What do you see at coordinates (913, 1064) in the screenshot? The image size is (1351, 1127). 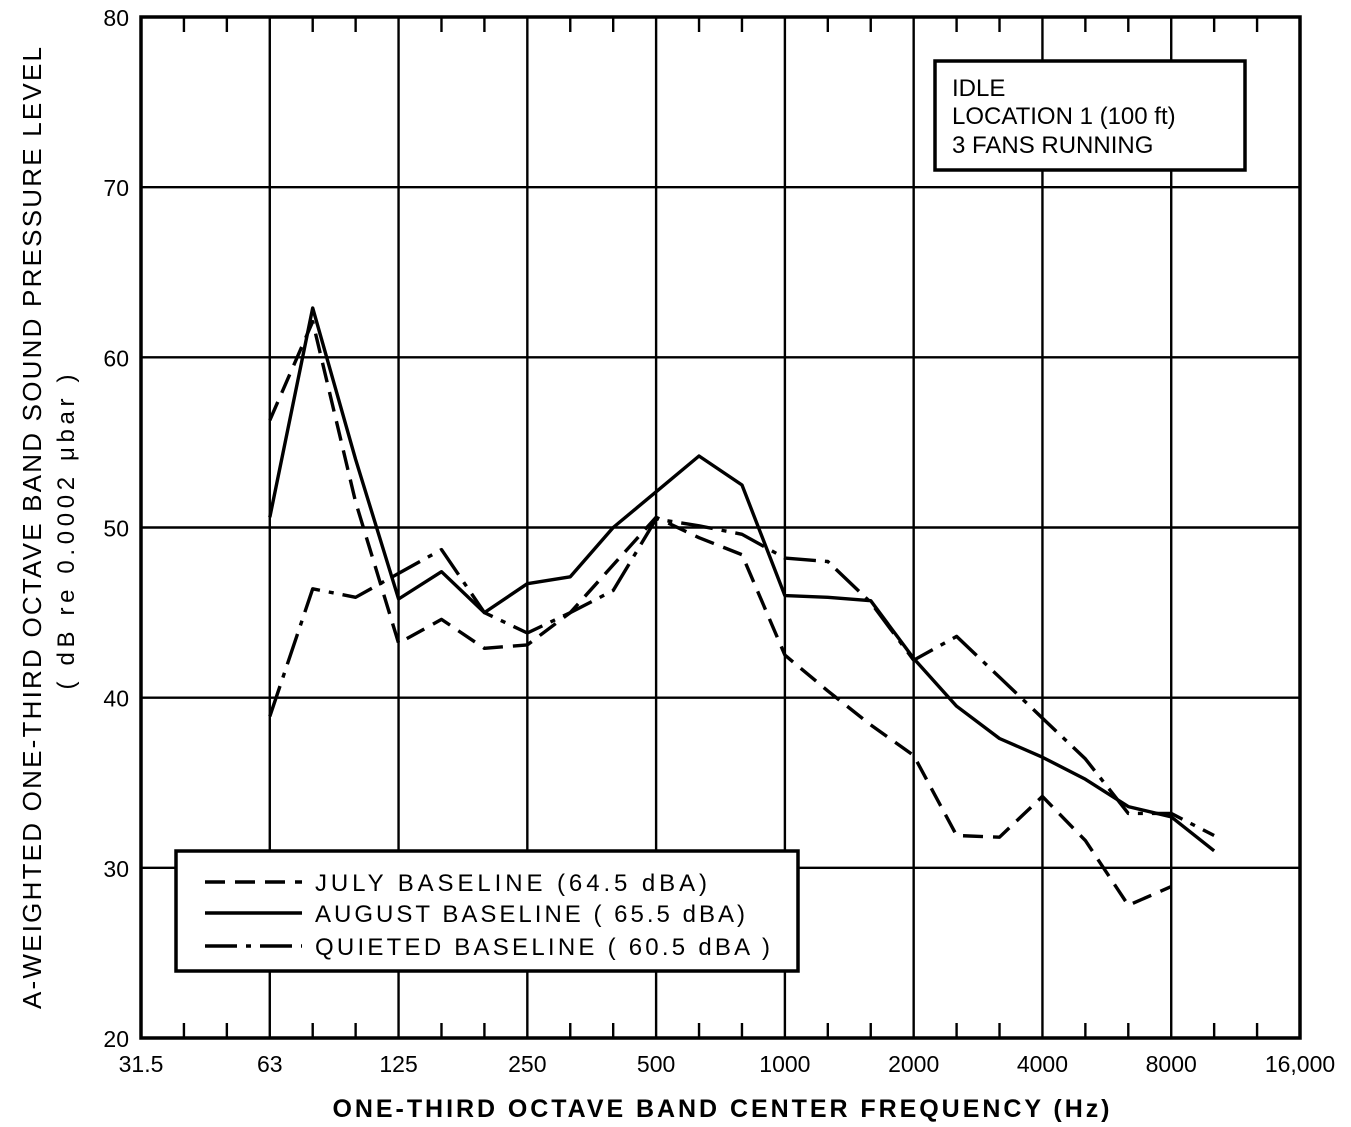 I see `x-tick-label: 2000` at bounding box center [913, 1064].